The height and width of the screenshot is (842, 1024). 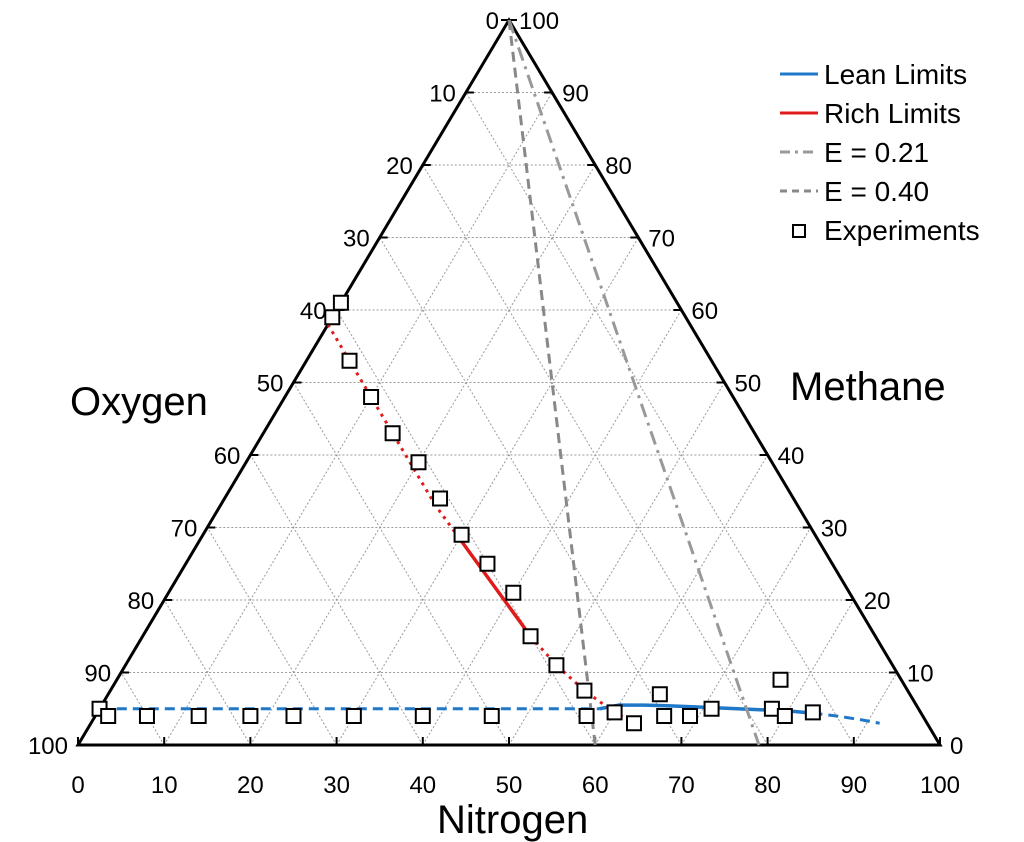 I want to click on legend-label-4: Experiments, so click(x=902, y=230).